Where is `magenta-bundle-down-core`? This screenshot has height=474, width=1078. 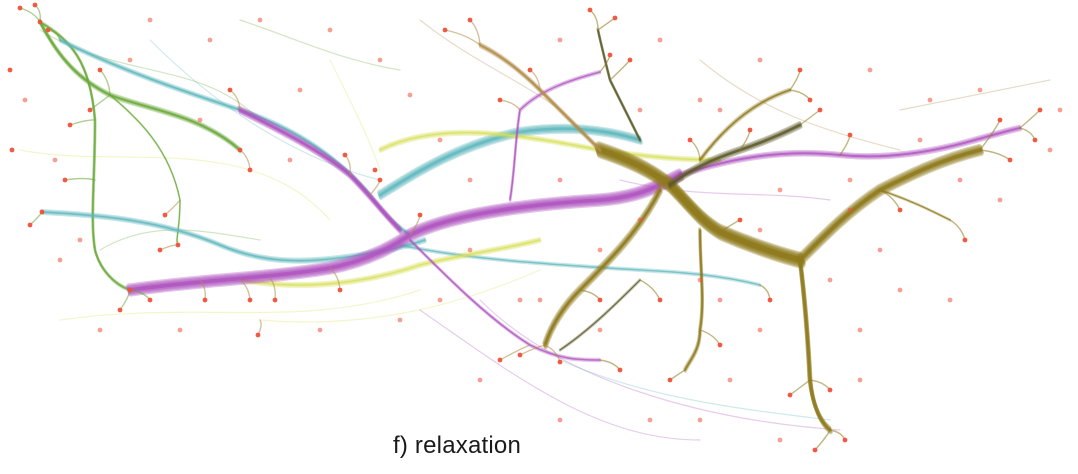 magenta-bundle-down-core is located at coordinates (505, 300).